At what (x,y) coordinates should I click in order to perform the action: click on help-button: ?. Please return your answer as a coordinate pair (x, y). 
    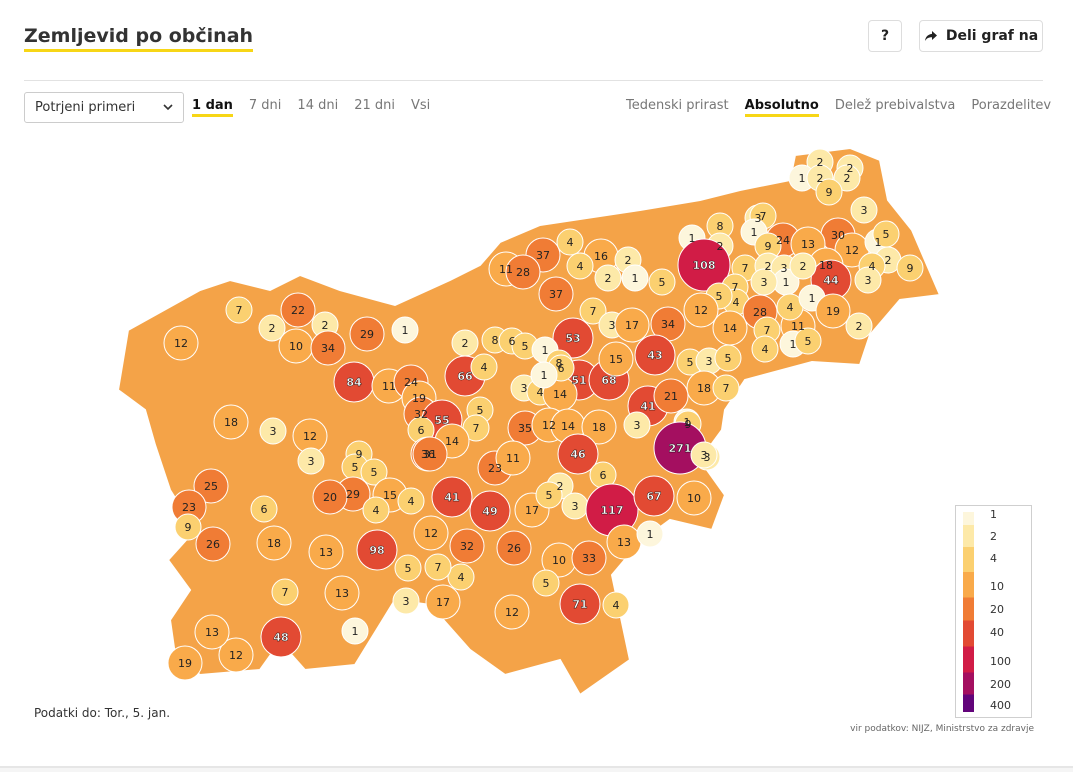
    Looking at the image, I should click on (885, 36).